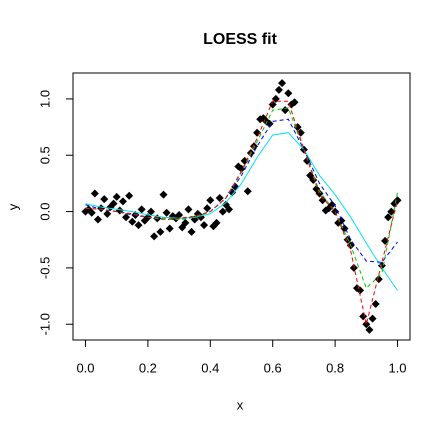 This screenshot has width=448, height=432. What do you see at coordinates (44, 155) in the screenshot?
I see `y-tick-label: 0.5` at bounding box center [44, 155].